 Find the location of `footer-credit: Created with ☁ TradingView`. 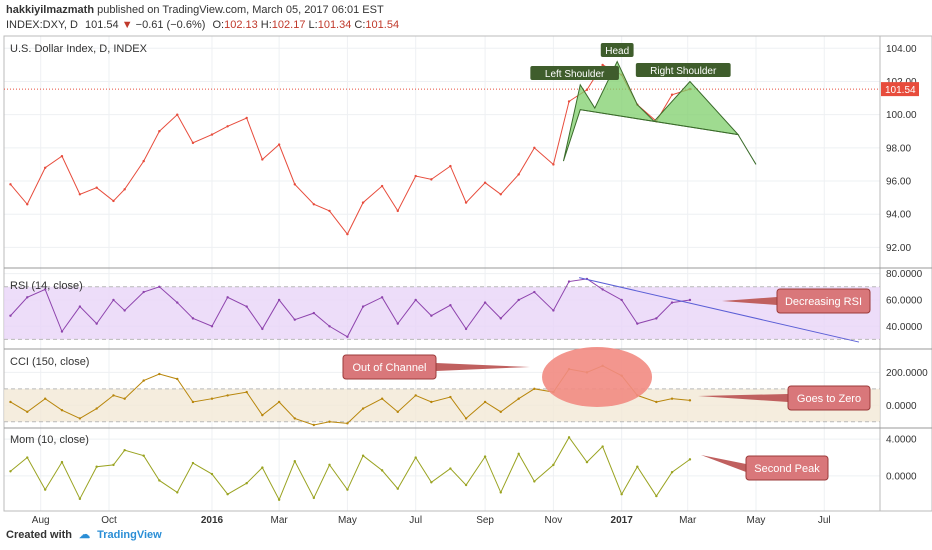

footer-credit: Created with ☁ TradingView is located at coordinates (84, 534).